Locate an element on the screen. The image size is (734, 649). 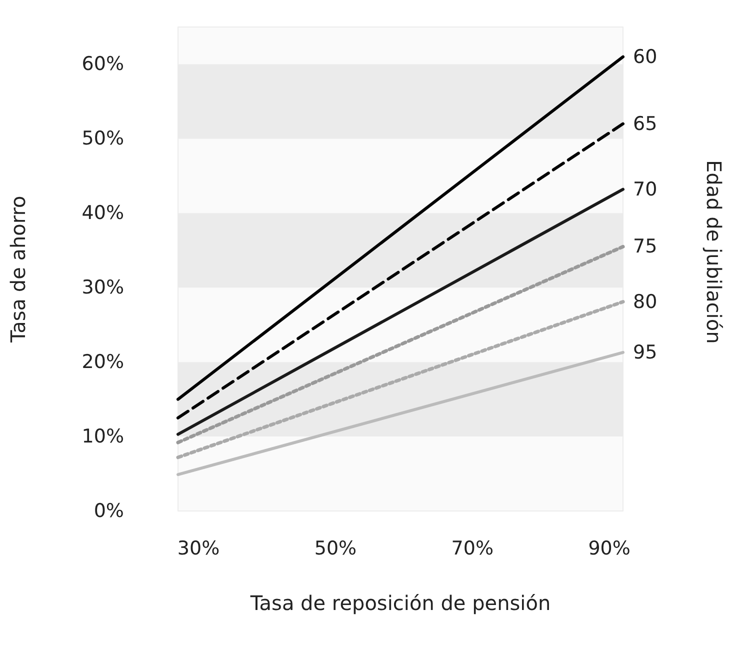
series-label: 95 is located at coordinates (645, 352).